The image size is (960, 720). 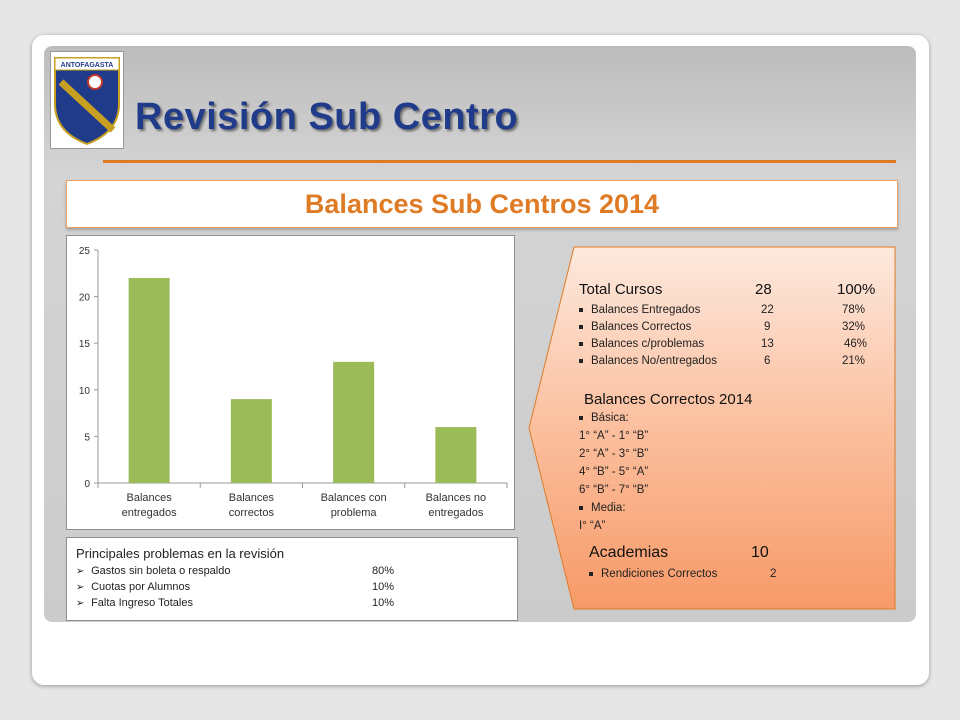 I want to click on x-tick-label: Balances con, so click(x=354, y=498).